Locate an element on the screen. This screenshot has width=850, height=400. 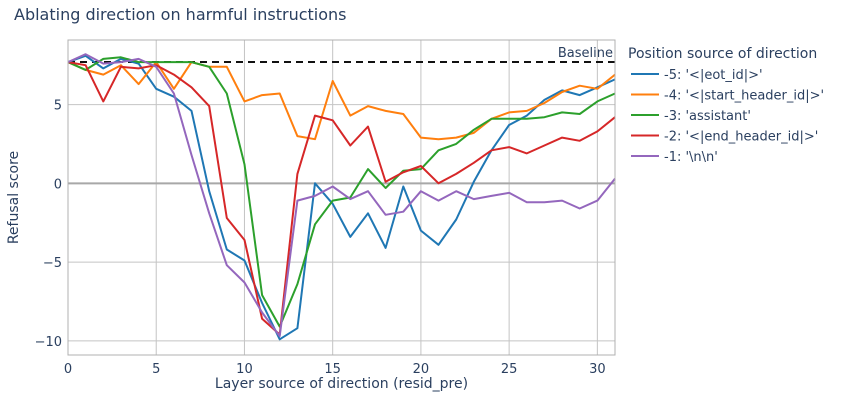
x-tick-label: 25 is located at coordinates (509, 369).